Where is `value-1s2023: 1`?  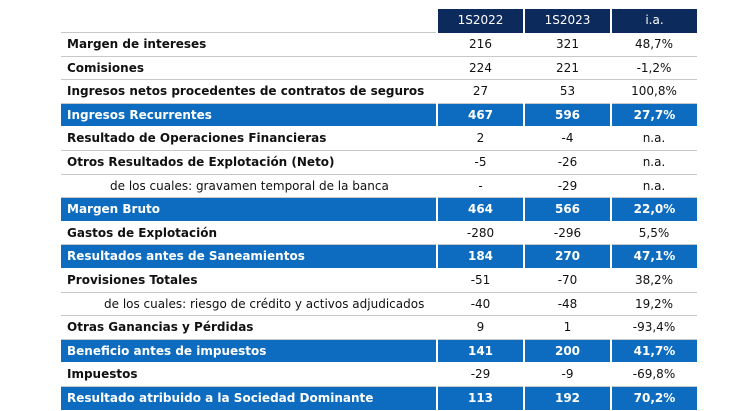
value-1s2023: 1 is located at coordinates (567, 327).